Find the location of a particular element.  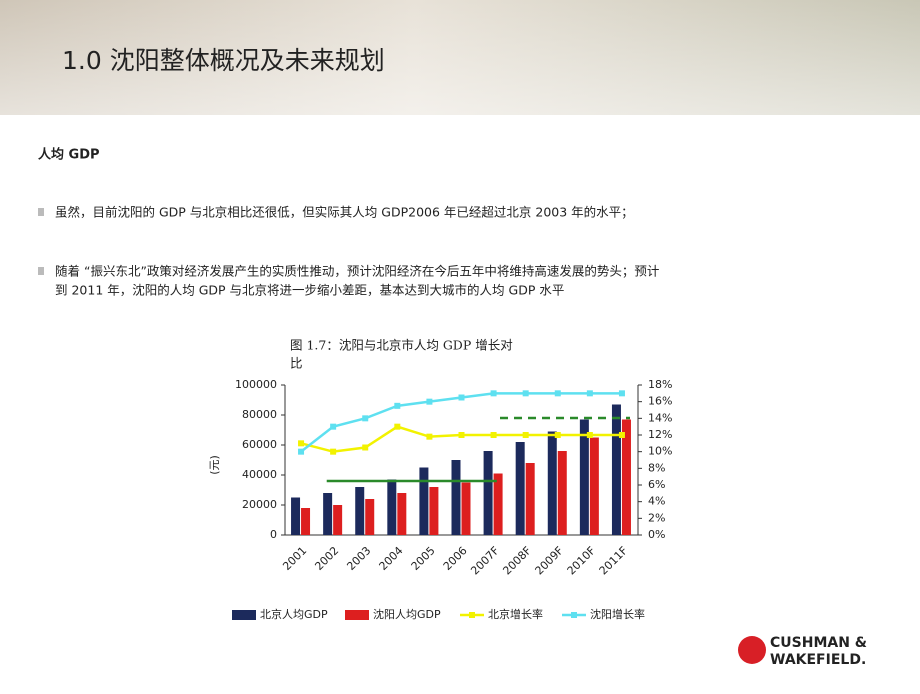

y2-tick-label: 2% is located at coordinates (656, 517).